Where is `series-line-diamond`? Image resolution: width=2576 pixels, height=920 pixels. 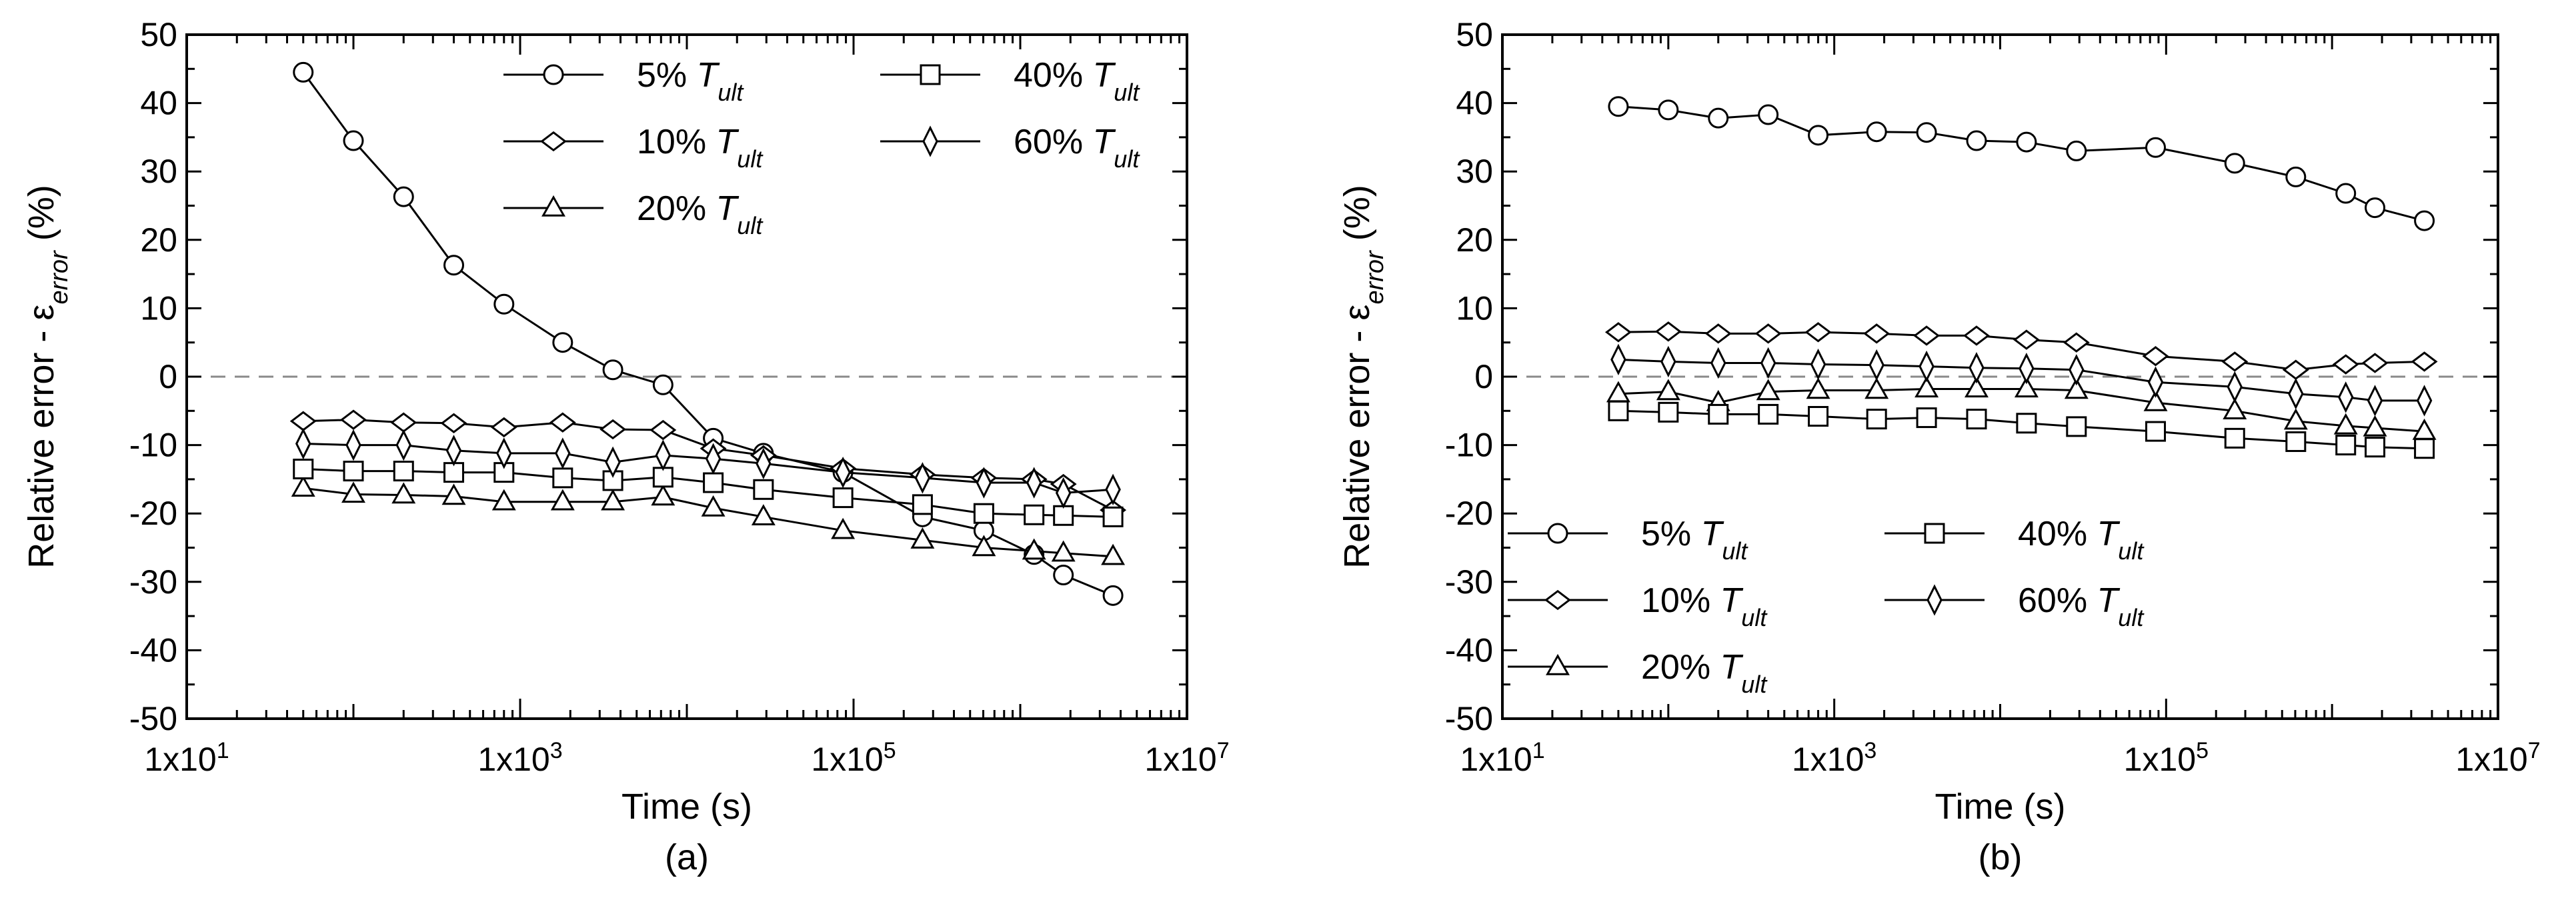
series-line-diamond is located at coordinates (708, 465).